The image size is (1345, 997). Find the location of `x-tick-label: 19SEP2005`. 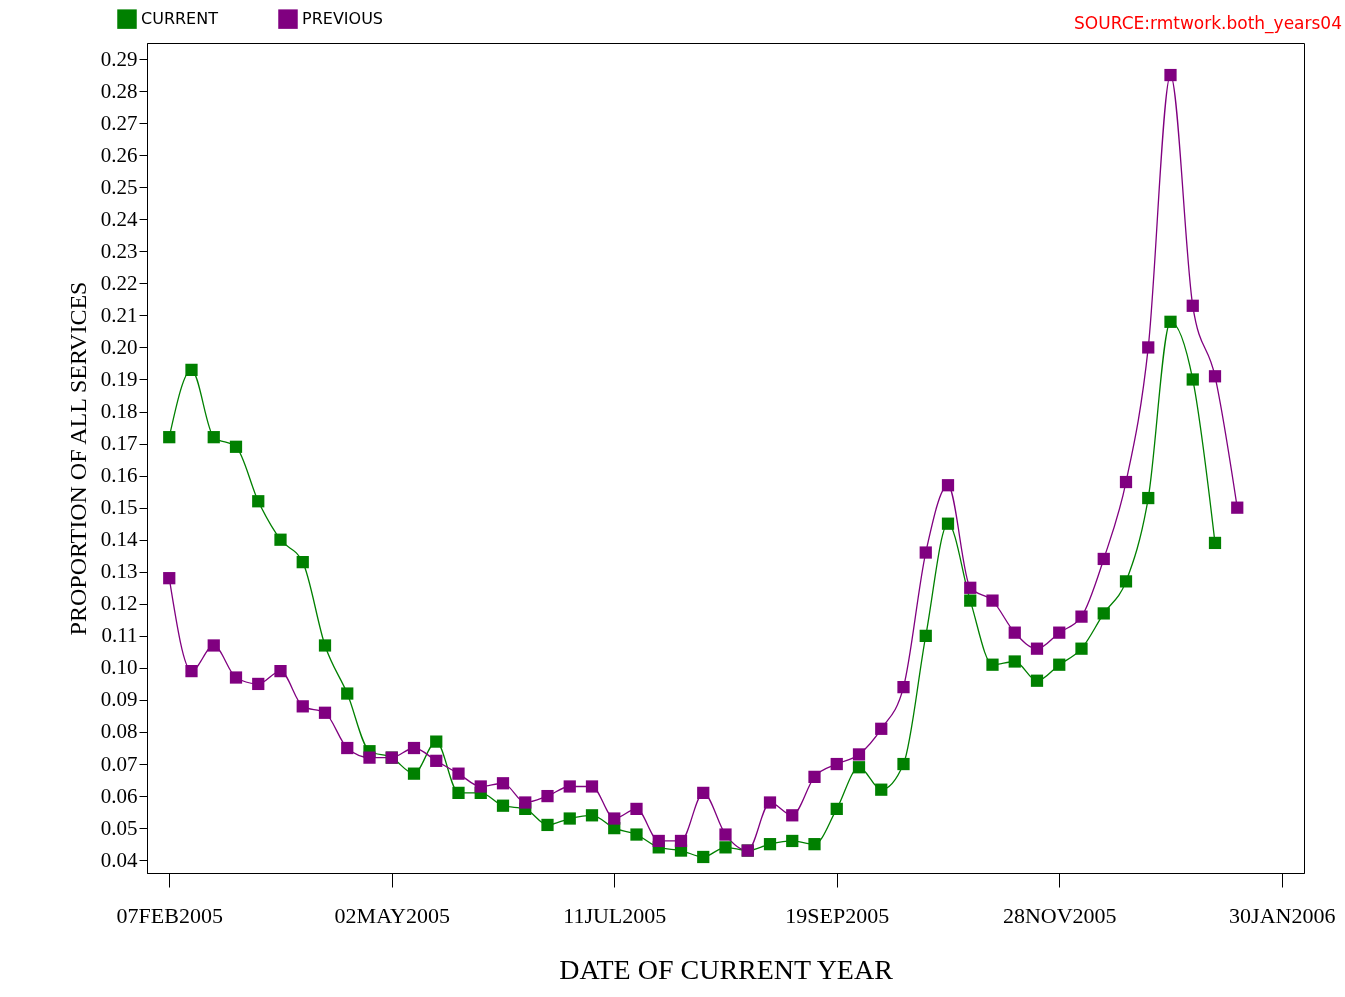

x-tick-label: 19SEP2005 is located at coordinates (837, 915).